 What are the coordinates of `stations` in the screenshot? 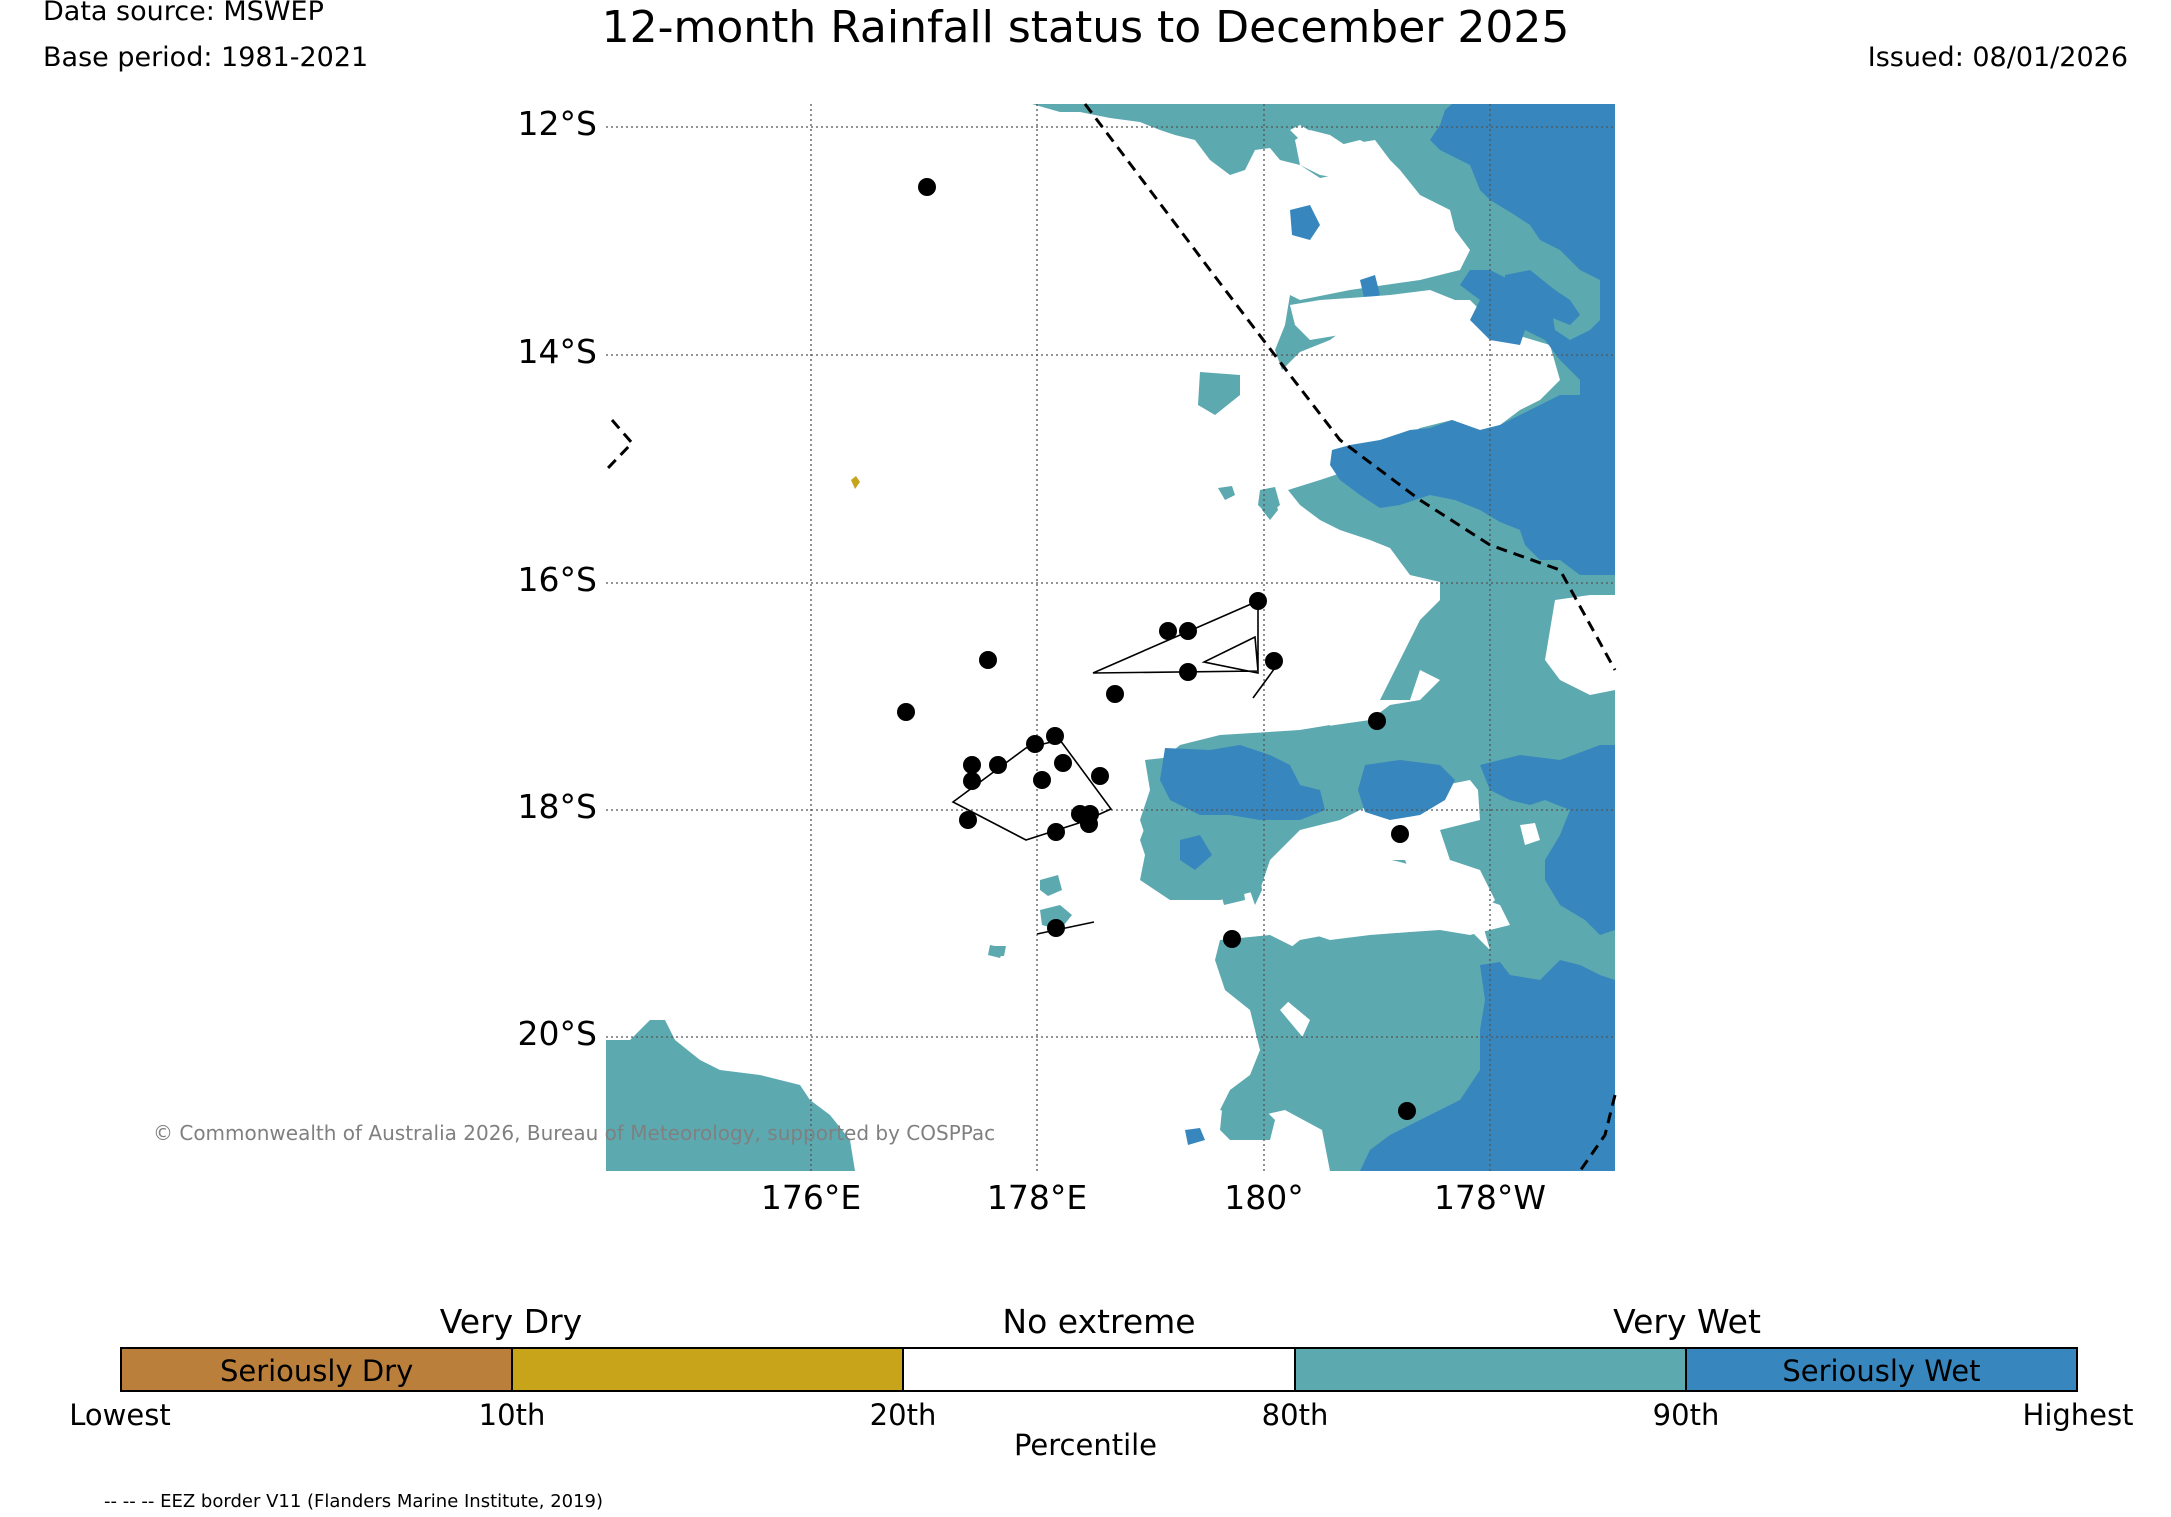 It's located at (1156, 649).